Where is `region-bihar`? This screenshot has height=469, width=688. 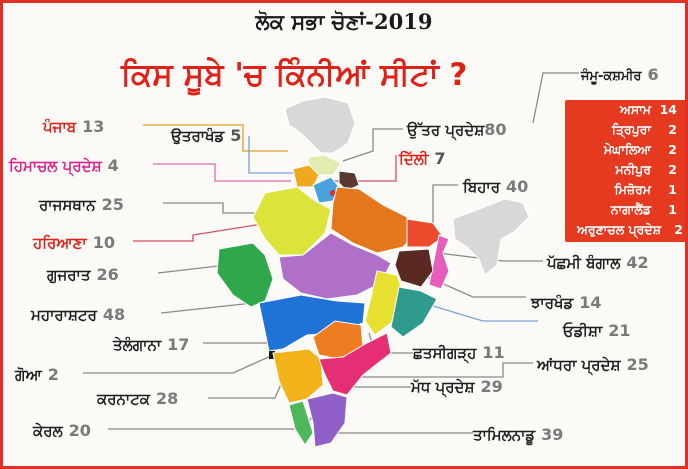 region-bihar is located at coordinates (425, 233).